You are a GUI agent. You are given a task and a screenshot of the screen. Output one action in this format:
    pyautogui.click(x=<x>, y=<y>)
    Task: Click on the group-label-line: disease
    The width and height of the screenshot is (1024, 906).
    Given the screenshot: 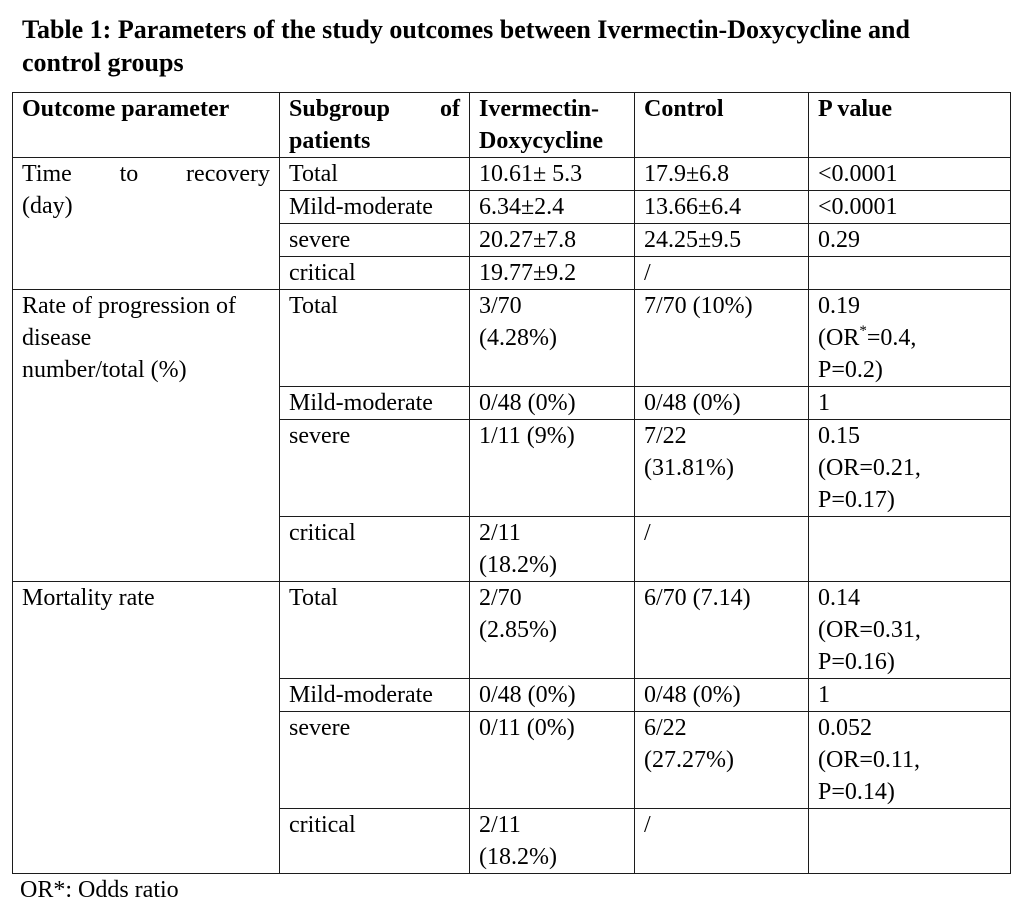 What is the action you would take?
    pyautogui.click(x=57, y=338)
    